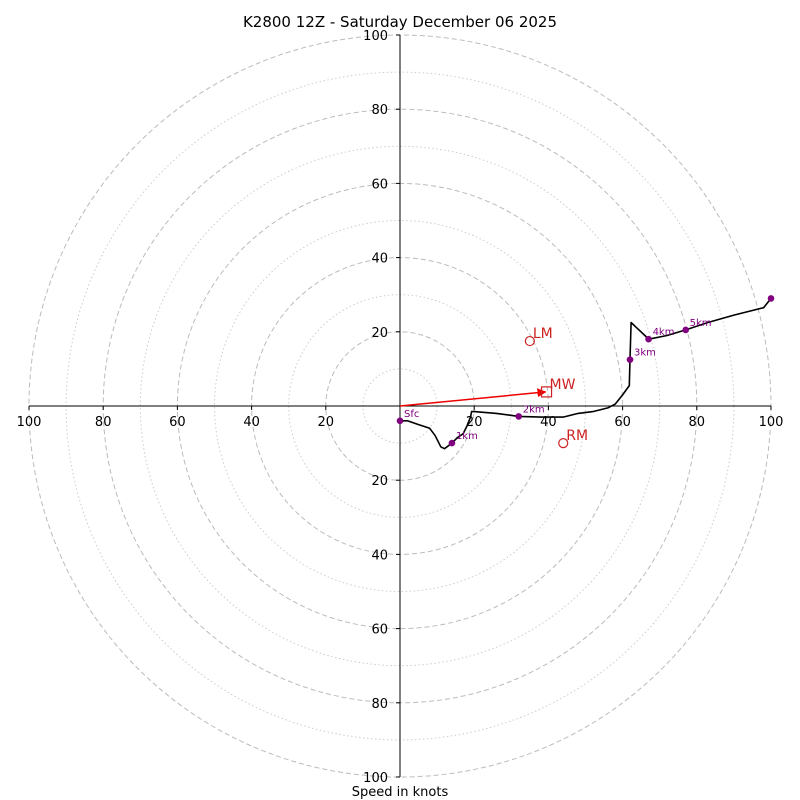 The width and height of the screenshot is (800, 800). Describe the element at coordinates (400, 421) in the screenshot. I see `height-marker-Sfc` at that location.